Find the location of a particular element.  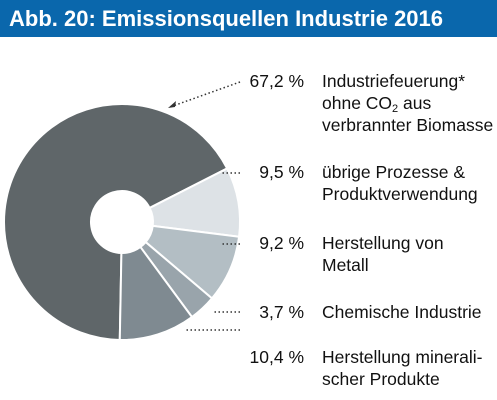

leader-line is located at coordinates (205, 94).